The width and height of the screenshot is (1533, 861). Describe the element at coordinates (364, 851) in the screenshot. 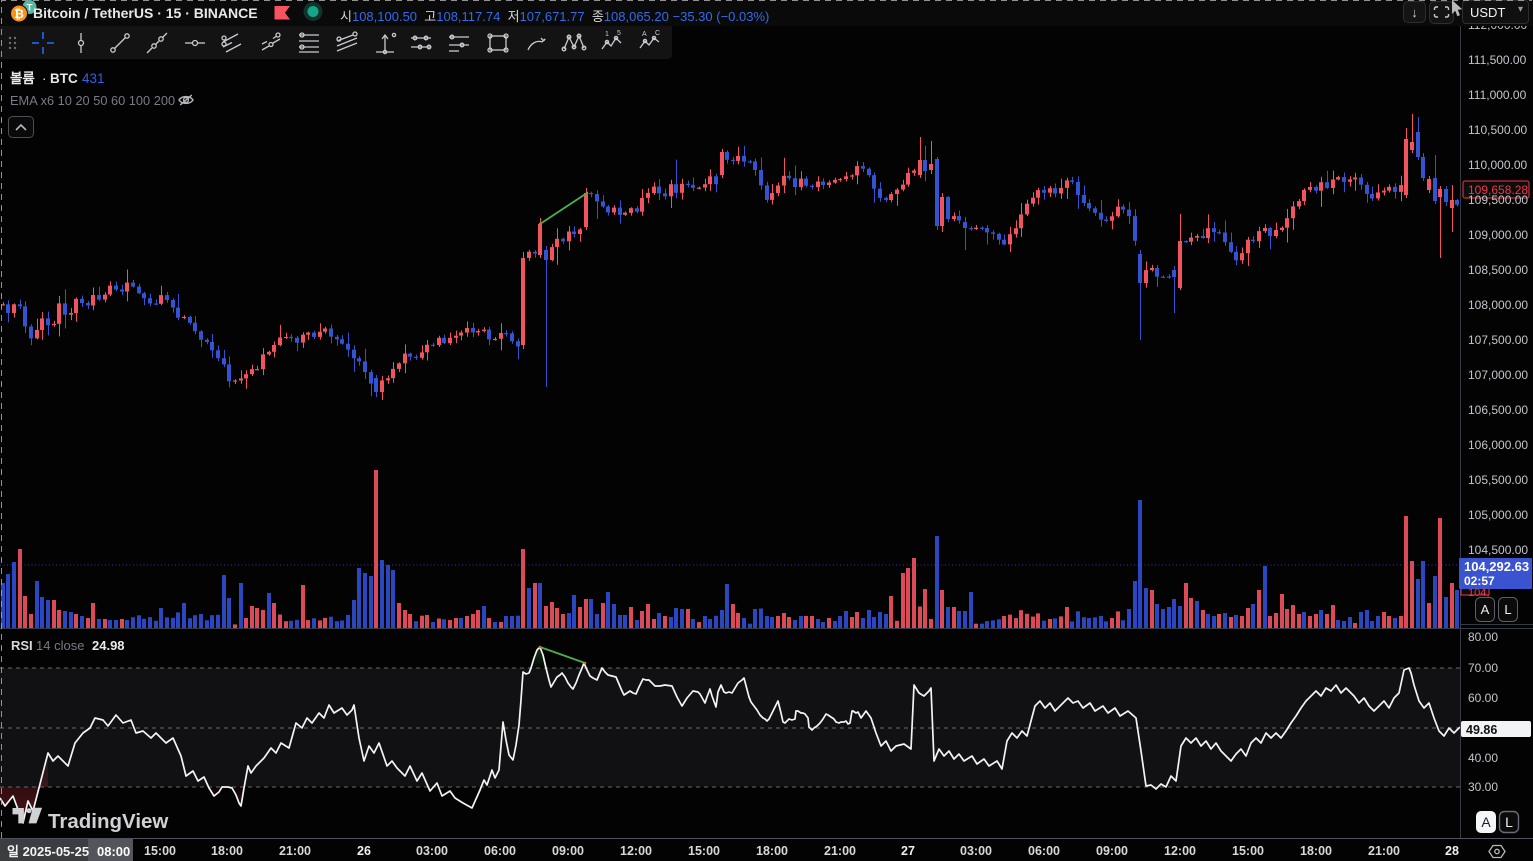

I see `svg-text: 26` at that location.